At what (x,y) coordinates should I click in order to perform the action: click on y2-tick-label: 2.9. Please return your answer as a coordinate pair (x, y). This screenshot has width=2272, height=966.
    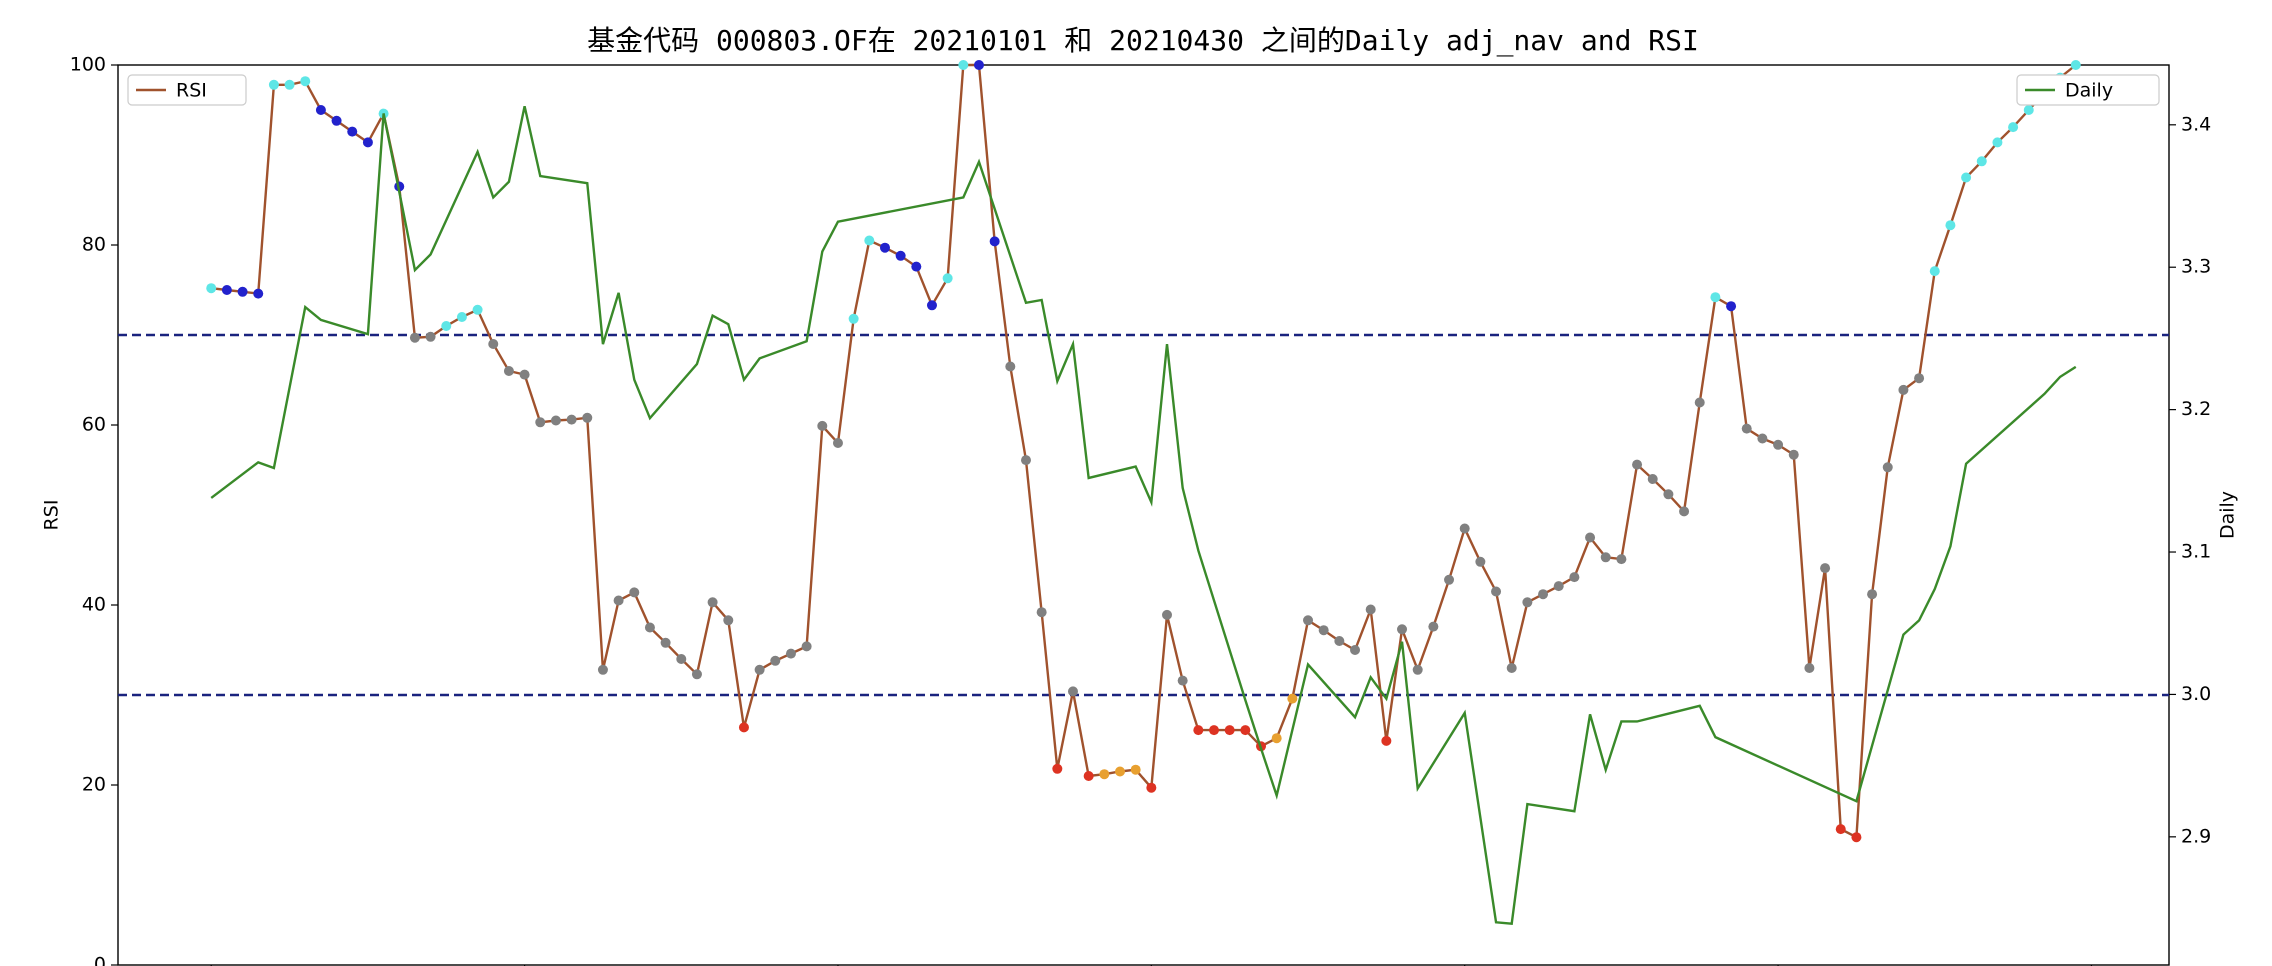
    Looking at the image, I should click on (2196, 836).